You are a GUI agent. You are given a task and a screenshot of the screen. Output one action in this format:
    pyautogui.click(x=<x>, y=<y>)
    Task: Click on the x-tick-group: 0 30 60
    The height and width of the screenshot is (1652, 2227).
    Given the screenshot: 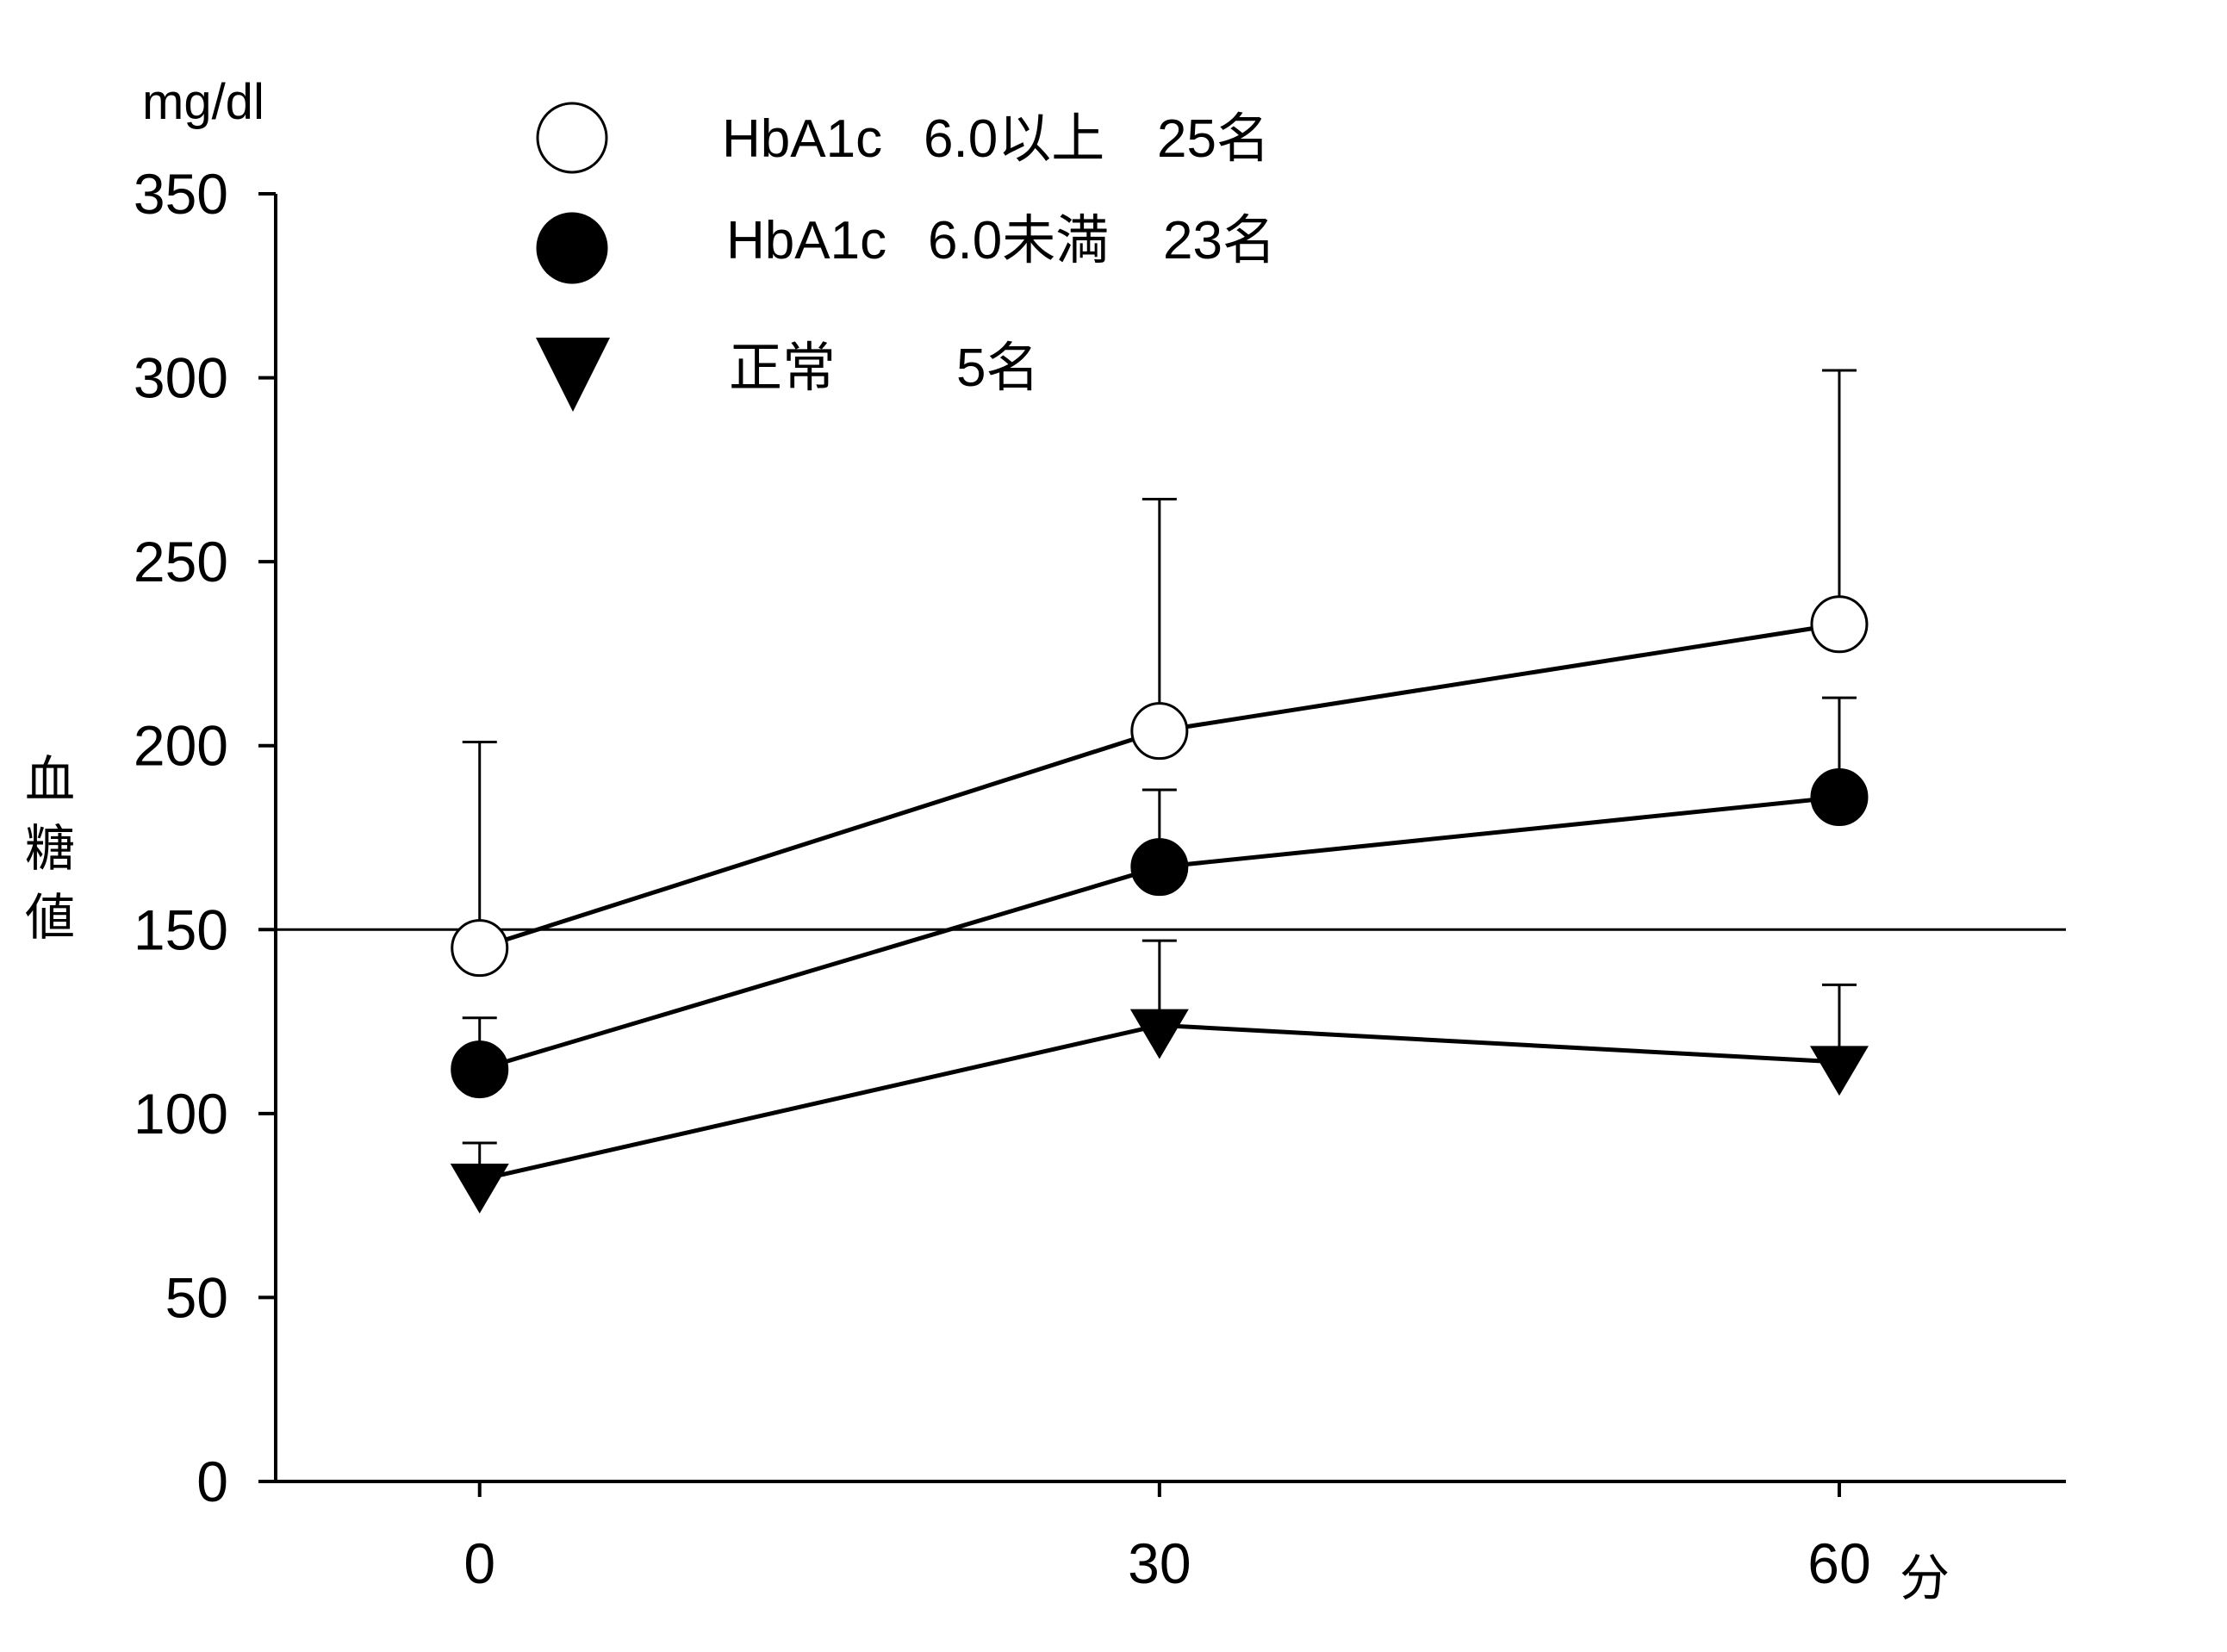 What is the action you would take?
    pyautogui.click(x=1167, y=1538)
    